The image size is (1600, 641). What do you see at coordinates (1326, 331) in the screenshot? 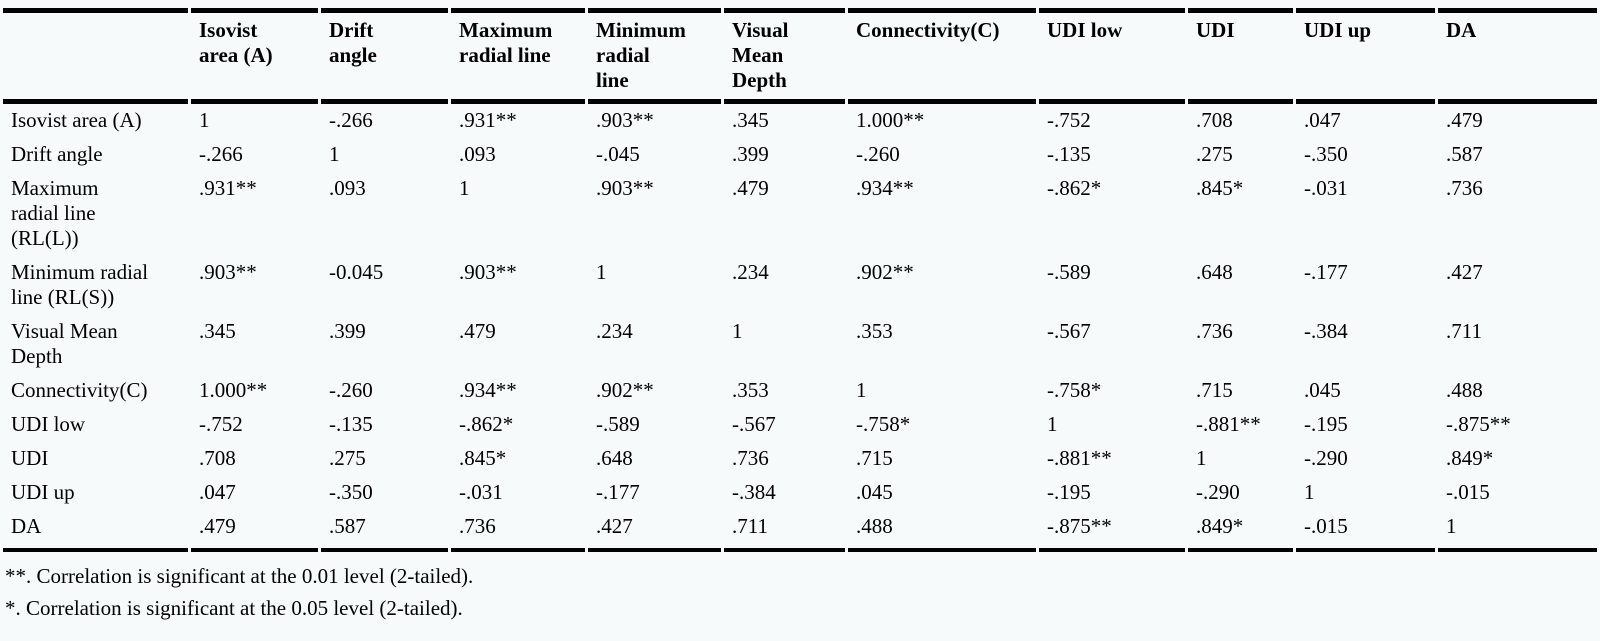
I see `correlation-value-cell: -.384` at bounding box center [1326, 331].